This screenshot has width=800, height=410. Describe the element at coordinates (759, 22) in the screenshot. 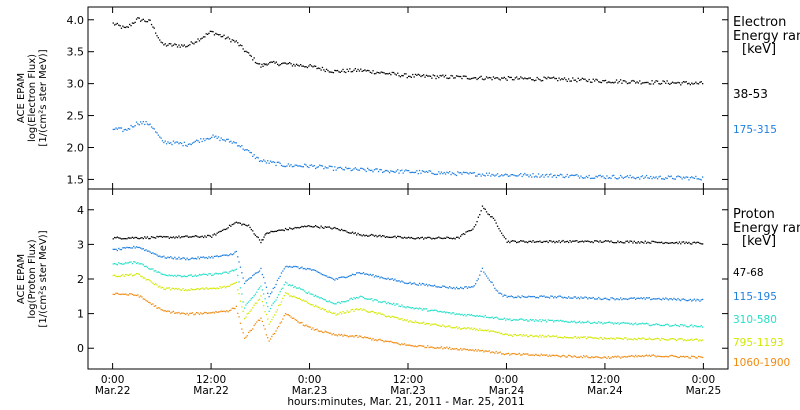

I see `electron-legend-title-1: Electron` at that location.